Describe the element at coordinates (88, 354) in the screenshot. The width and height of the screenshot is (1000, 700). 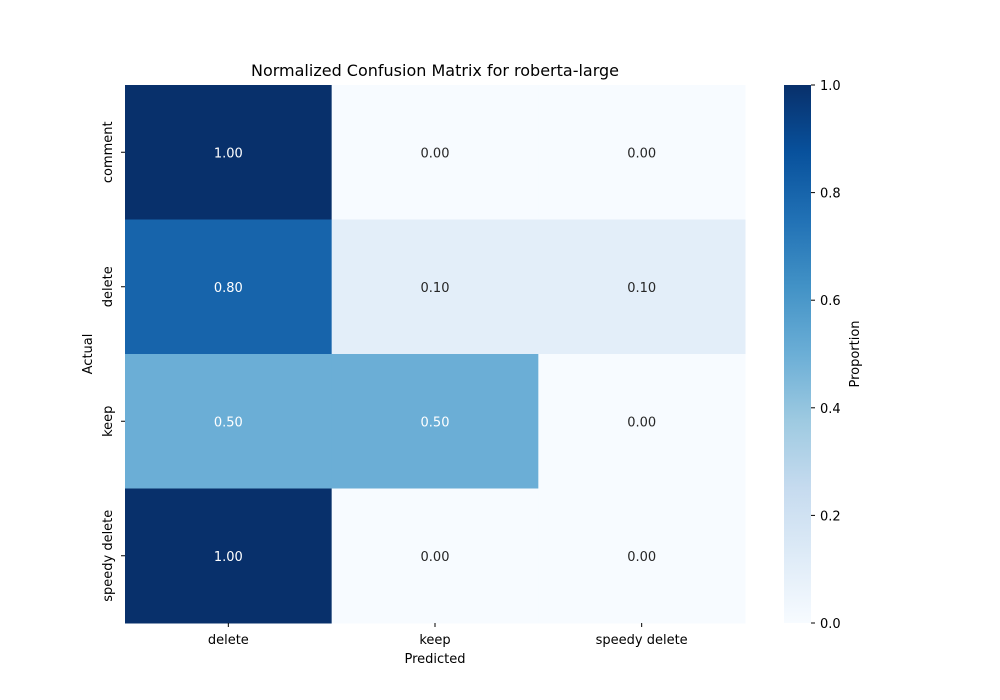
I see `y-axis-label: Actual` at that location.